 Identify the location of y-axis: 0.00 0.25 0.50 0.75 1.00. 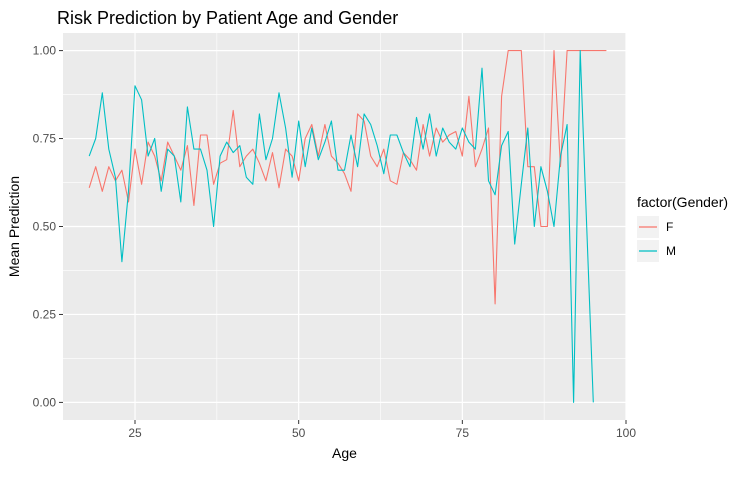
(48, 226).